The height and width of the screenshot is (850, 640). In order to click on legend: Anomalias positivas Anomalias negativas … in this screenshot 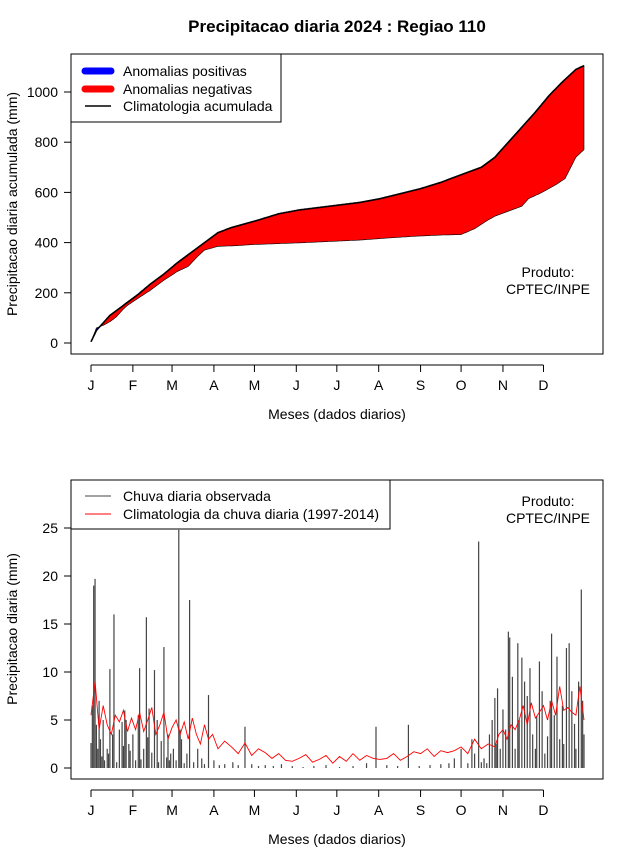, I will do `click(176, 88)`.